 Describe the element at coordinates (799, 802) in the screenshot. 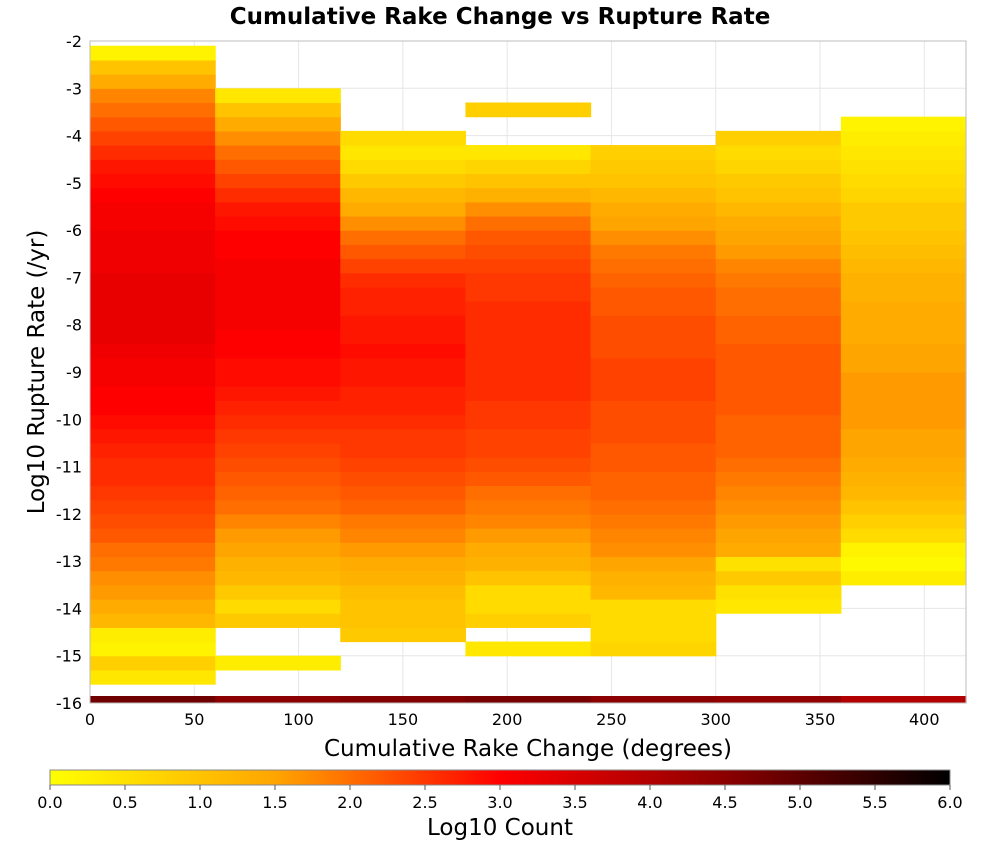

I see `colorbar-tick-label: 5.0` at that location.